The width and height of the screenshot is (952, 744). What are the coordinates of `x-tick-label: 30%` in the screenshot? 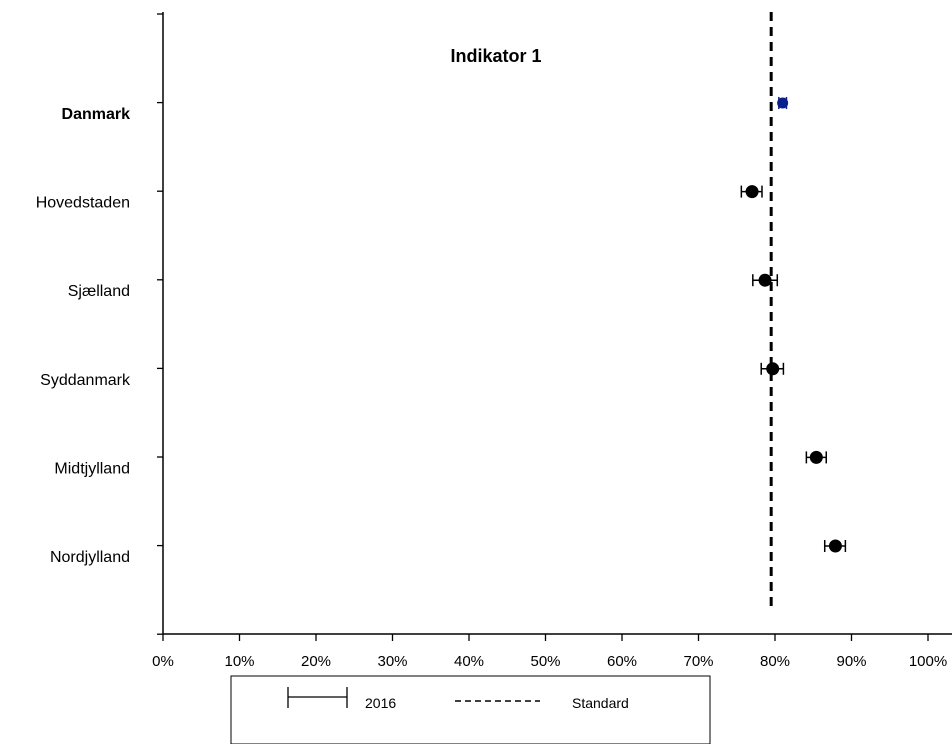 It's located at (392, 661).